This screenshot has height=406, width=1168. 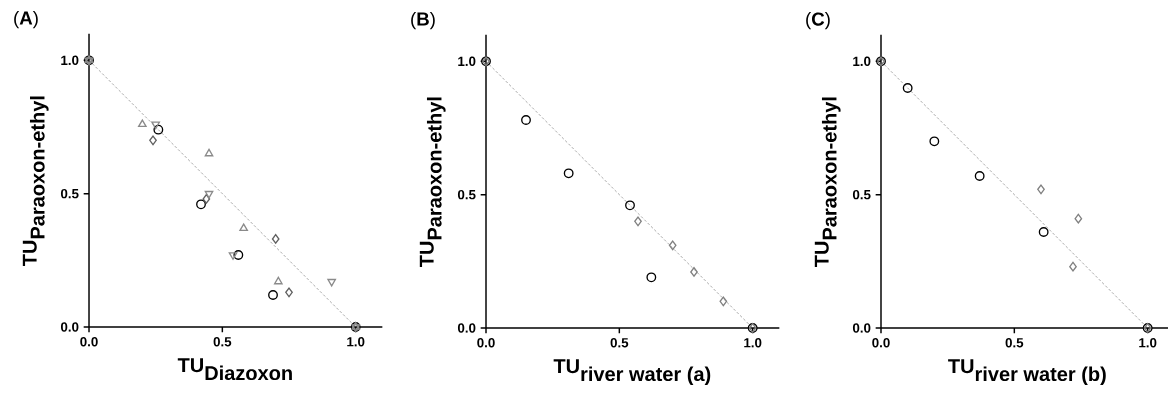 I want to click on chart-title: (C), so click(x=818, y=20).